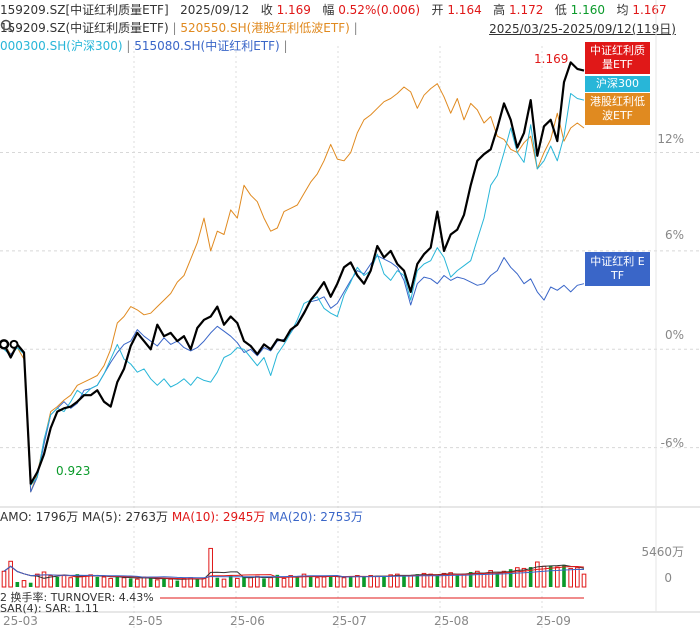 This screenshot has height=633, width=700. I want to click on change-label: 幅, so click(328, 10).